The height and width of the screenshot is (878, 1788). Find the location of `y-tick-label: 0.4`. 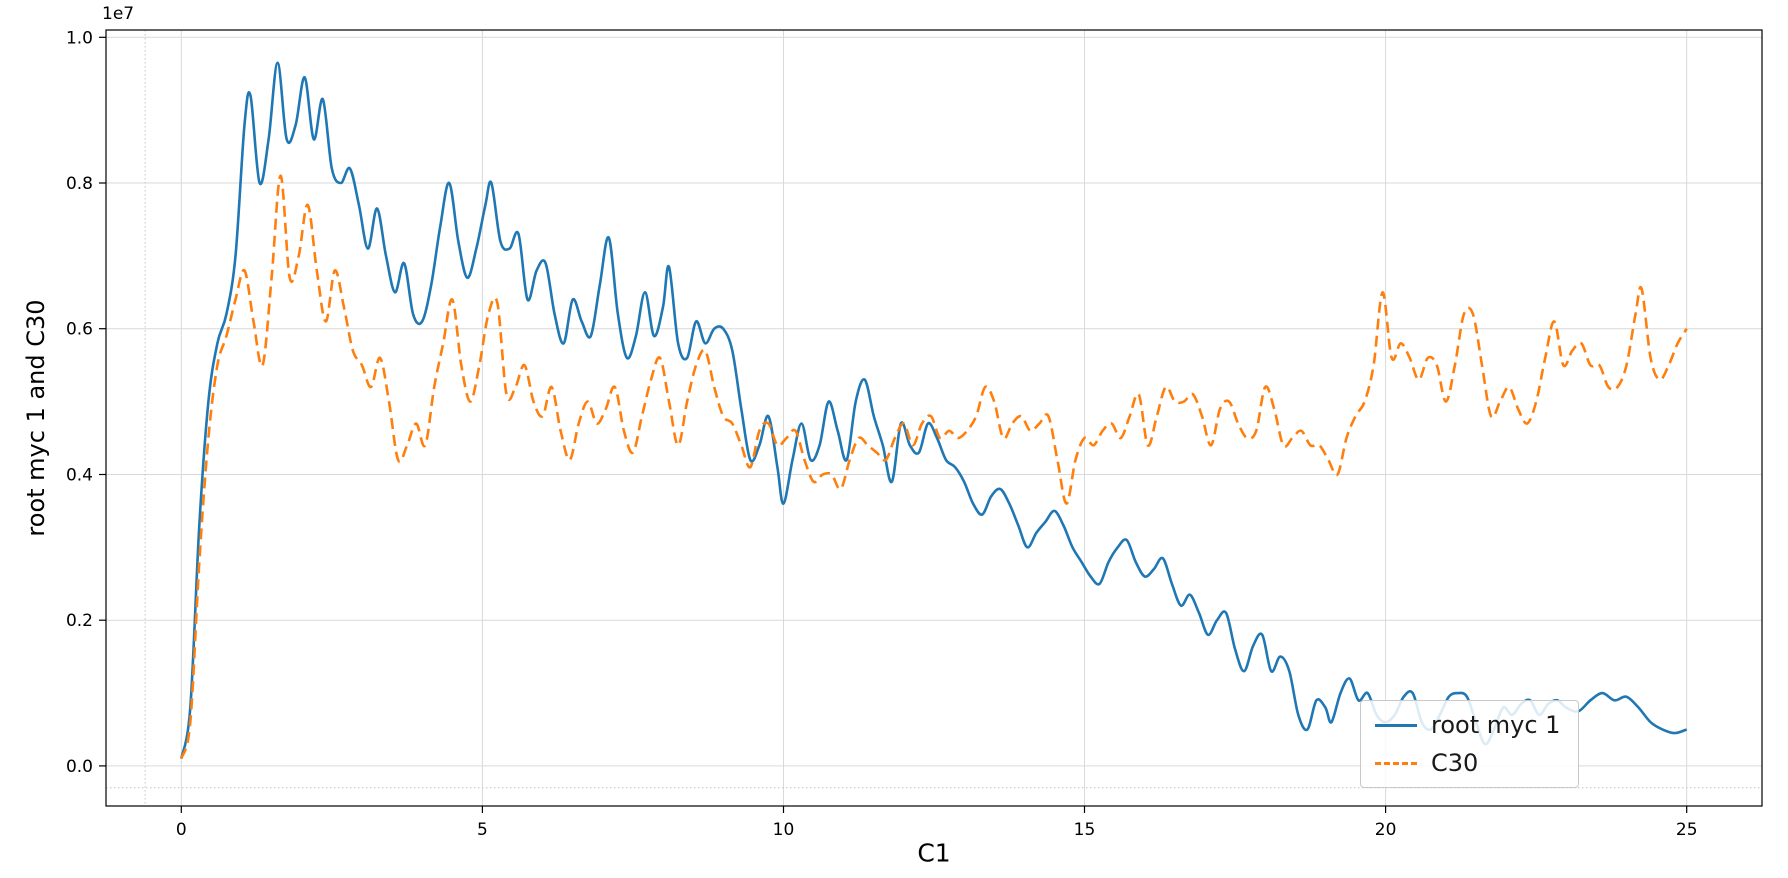

y-tick-label: 0.4 is located at coordinates (79, 476).